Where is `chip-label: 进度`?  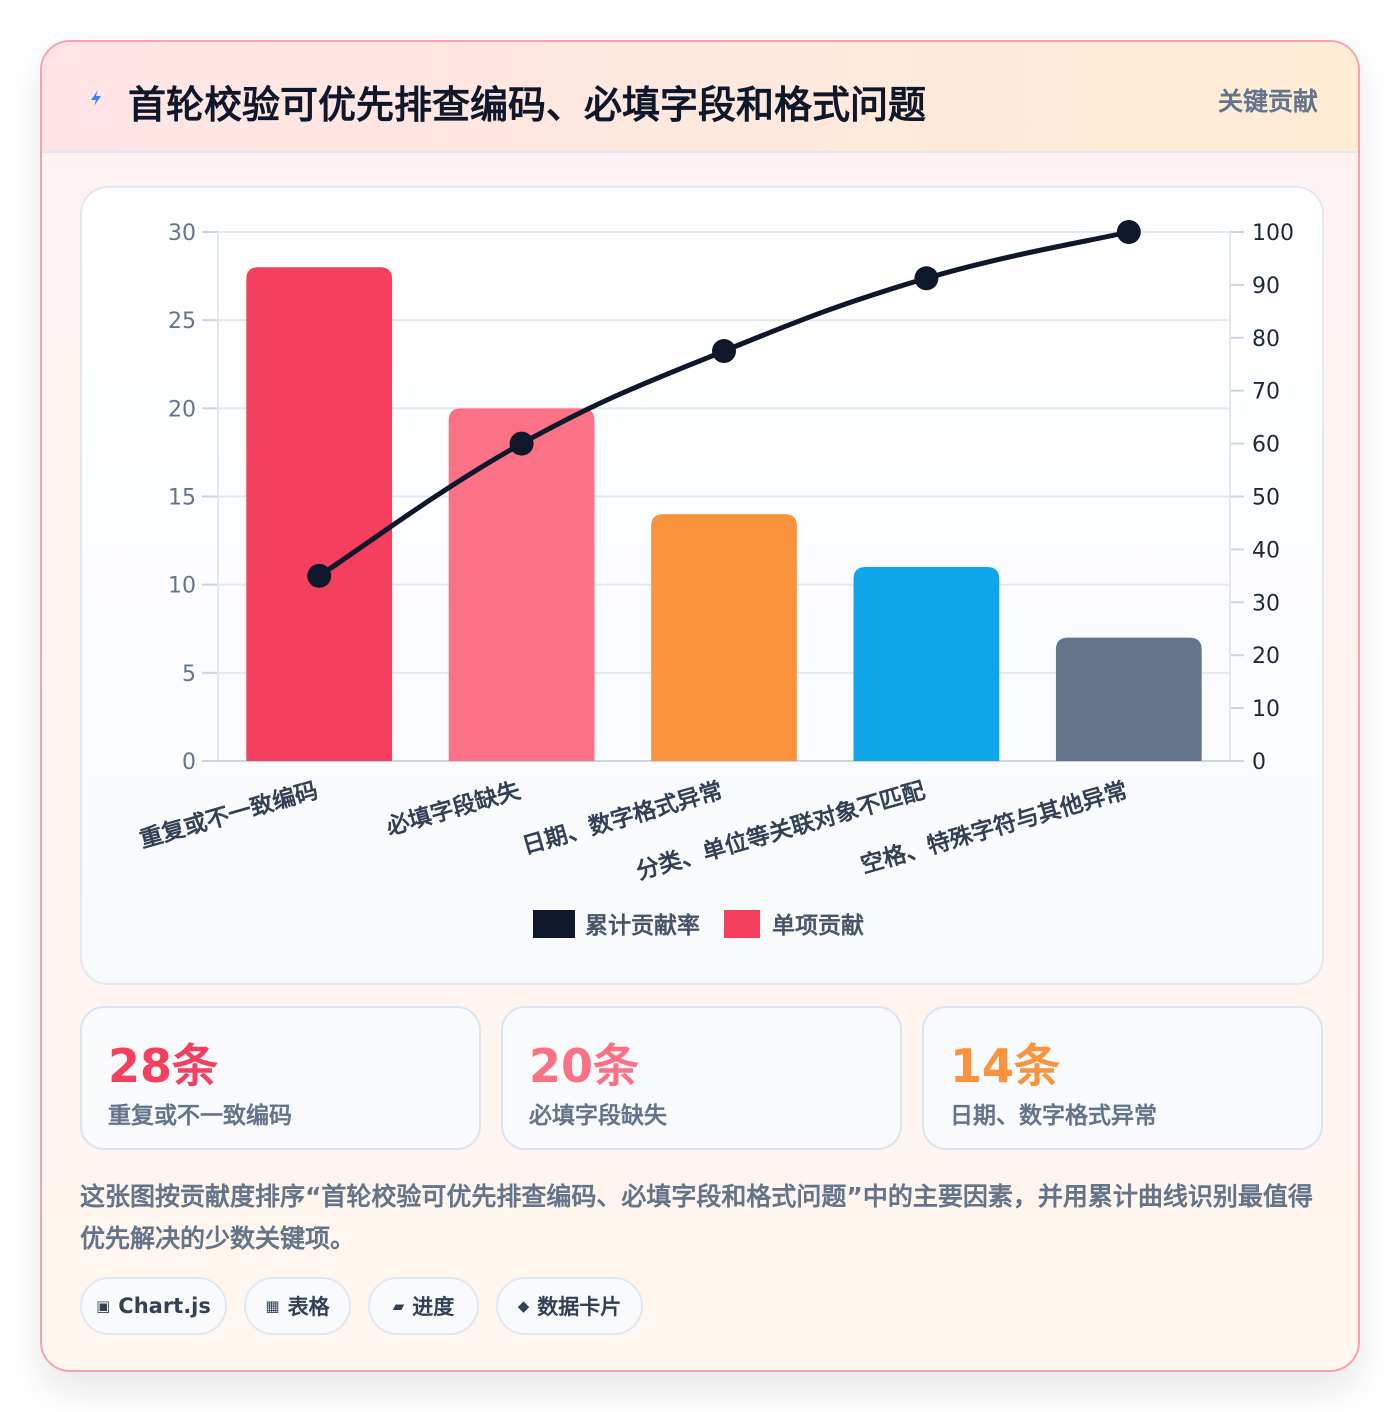
chip-label: 进度 is located at coordinates (433, 1307).